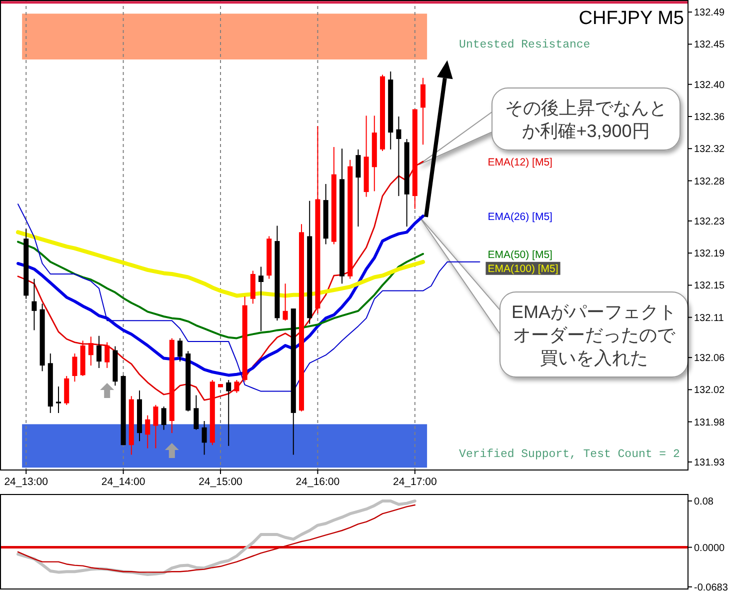  What do you see at coordinates (415, 482) in the screenshot?
I see `x-tick-label: 24_17:00` at bounding box center [415, 482].